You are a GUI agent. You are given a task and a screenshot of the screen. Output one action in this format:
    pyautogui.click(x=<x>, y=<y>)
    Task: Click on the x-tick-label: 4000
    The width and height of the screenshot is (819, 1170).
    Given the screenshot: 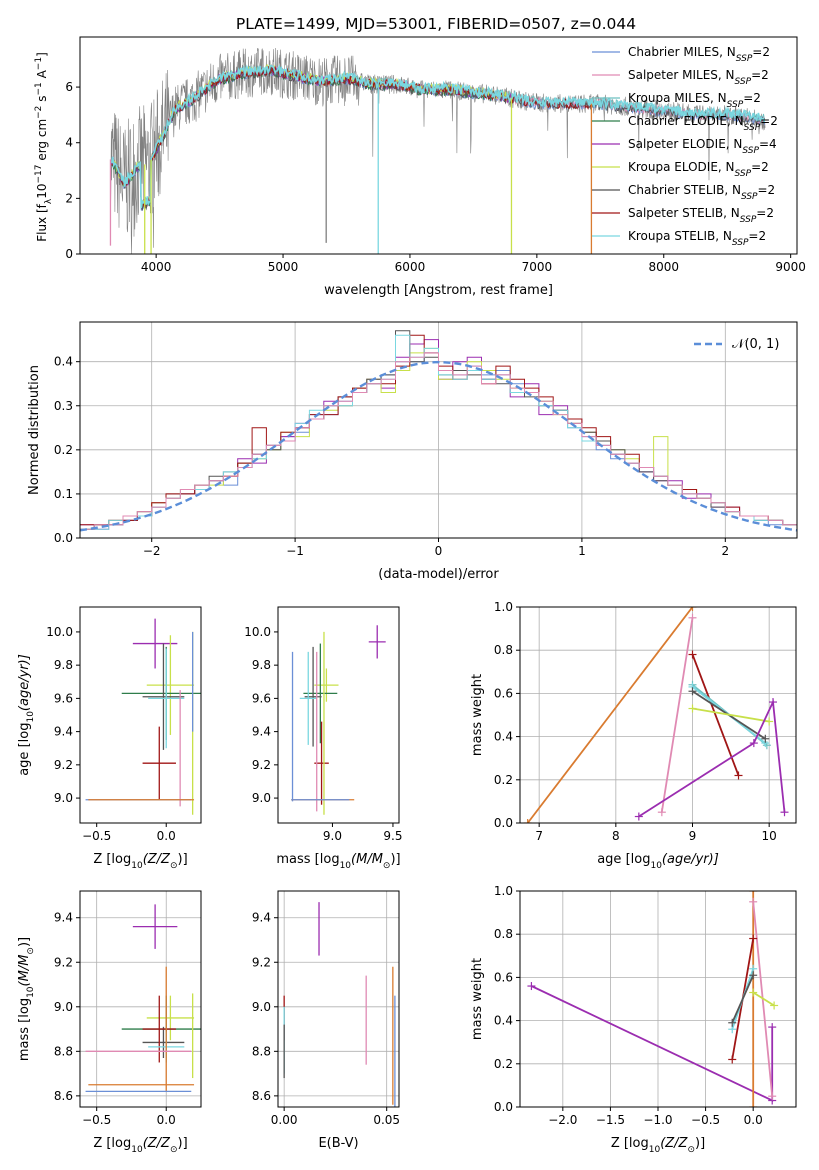 What is the action you would take?
    pyautogui.click(x=156, y=267)
    